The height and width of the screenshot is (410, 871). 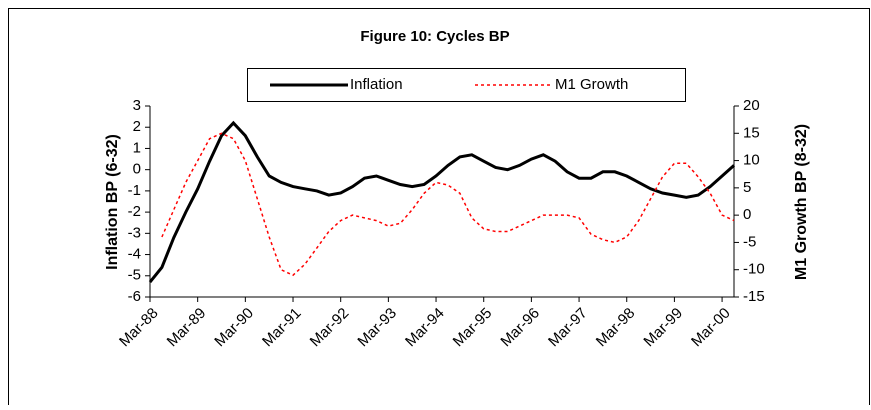 What do you see at coordinates (330, 328) in the screenshot?
I see `x-tick-label: Mar-92` at bounding box center [330, 328].